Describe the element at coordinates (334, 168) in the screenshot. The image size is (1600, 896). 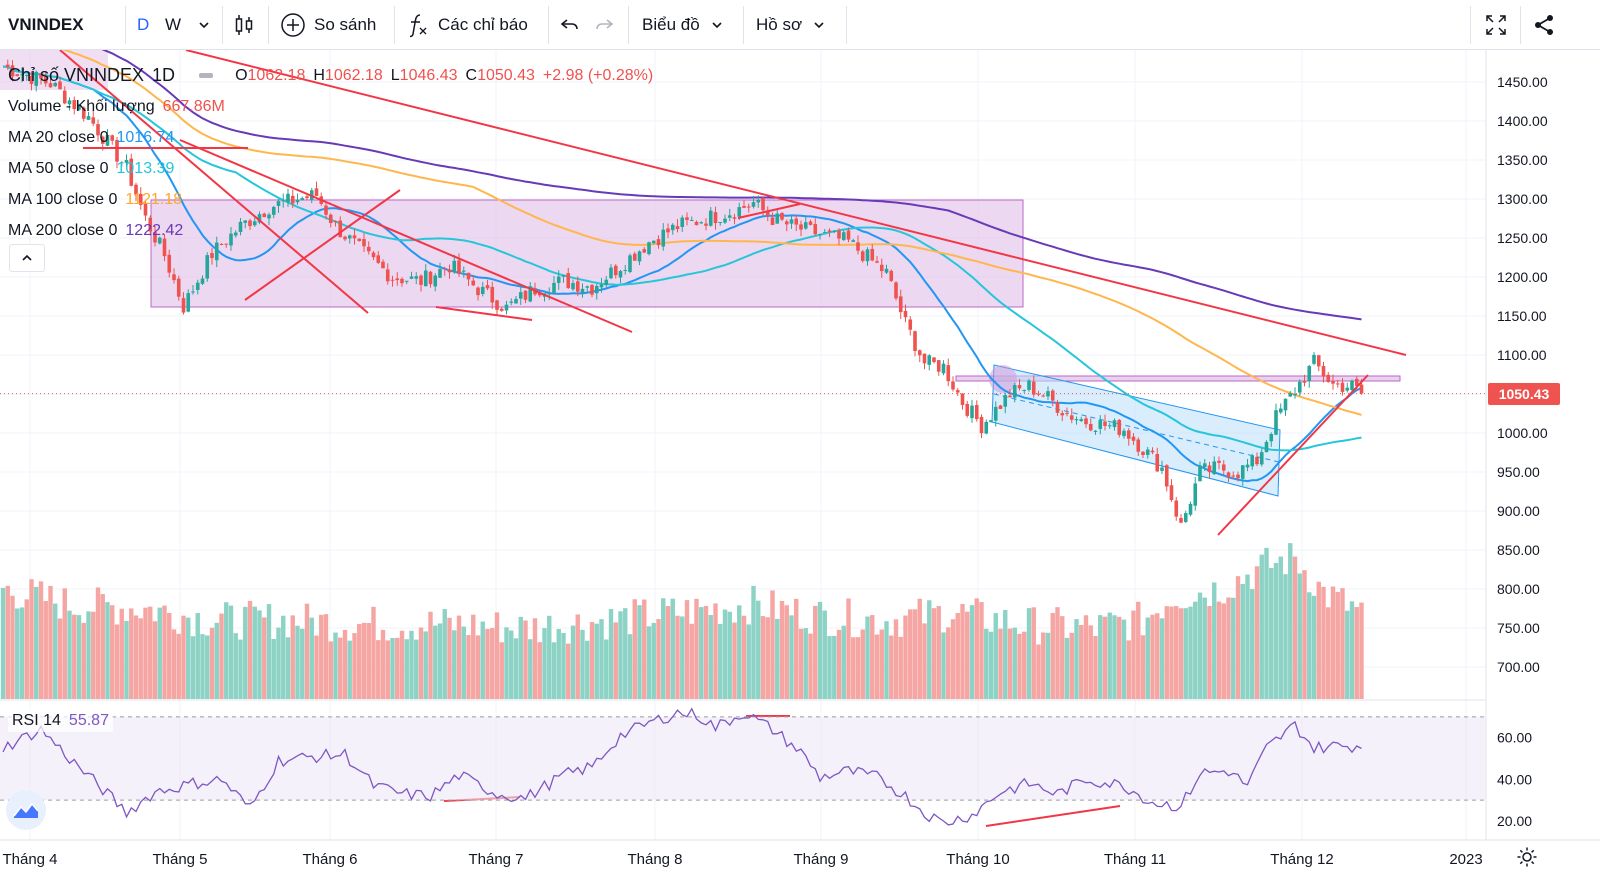
I see `legend-ma50-row: MA 50 close 0 1013.39` at that location.